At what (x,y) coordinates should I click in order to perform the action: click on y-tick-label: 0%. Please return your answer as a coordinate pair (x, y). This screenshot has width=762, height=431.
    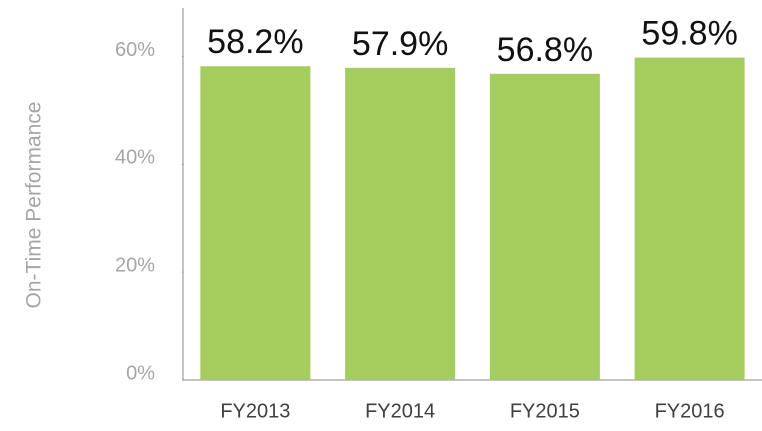
    Looking at the image, I should click on (140, 373).